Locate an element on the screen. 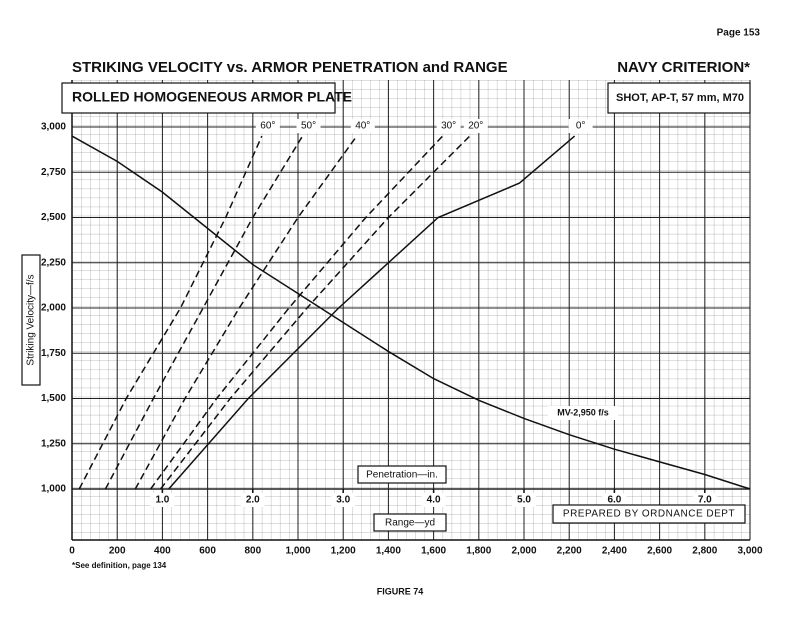  x-tick-label: 2,600 is located at coordinates (659, 551).